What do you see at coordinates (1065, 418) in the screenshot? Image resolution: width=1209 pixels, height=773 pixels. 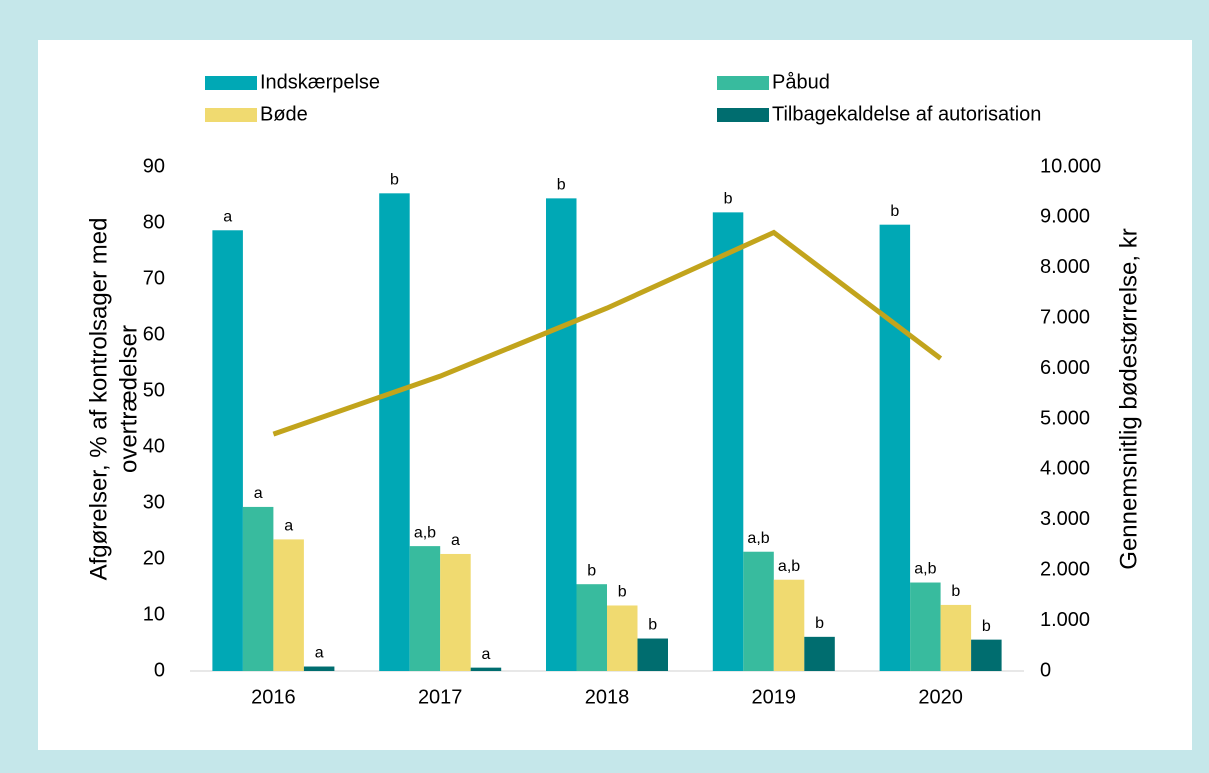 I see `y2-tick-label: 5.000` at bounding box center [1065, 418].